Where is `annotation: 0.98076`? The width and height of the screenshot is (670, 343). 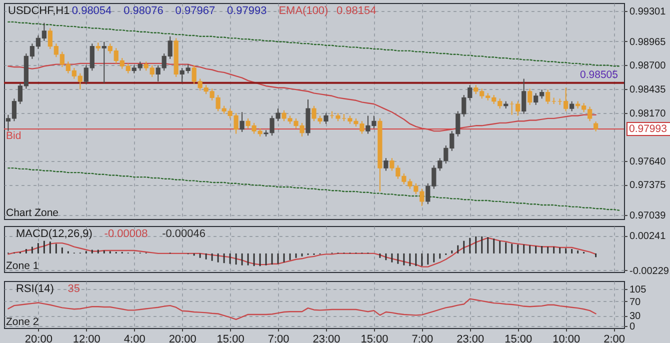 annotation: 0.98076 is located at coordinates (144, 11).